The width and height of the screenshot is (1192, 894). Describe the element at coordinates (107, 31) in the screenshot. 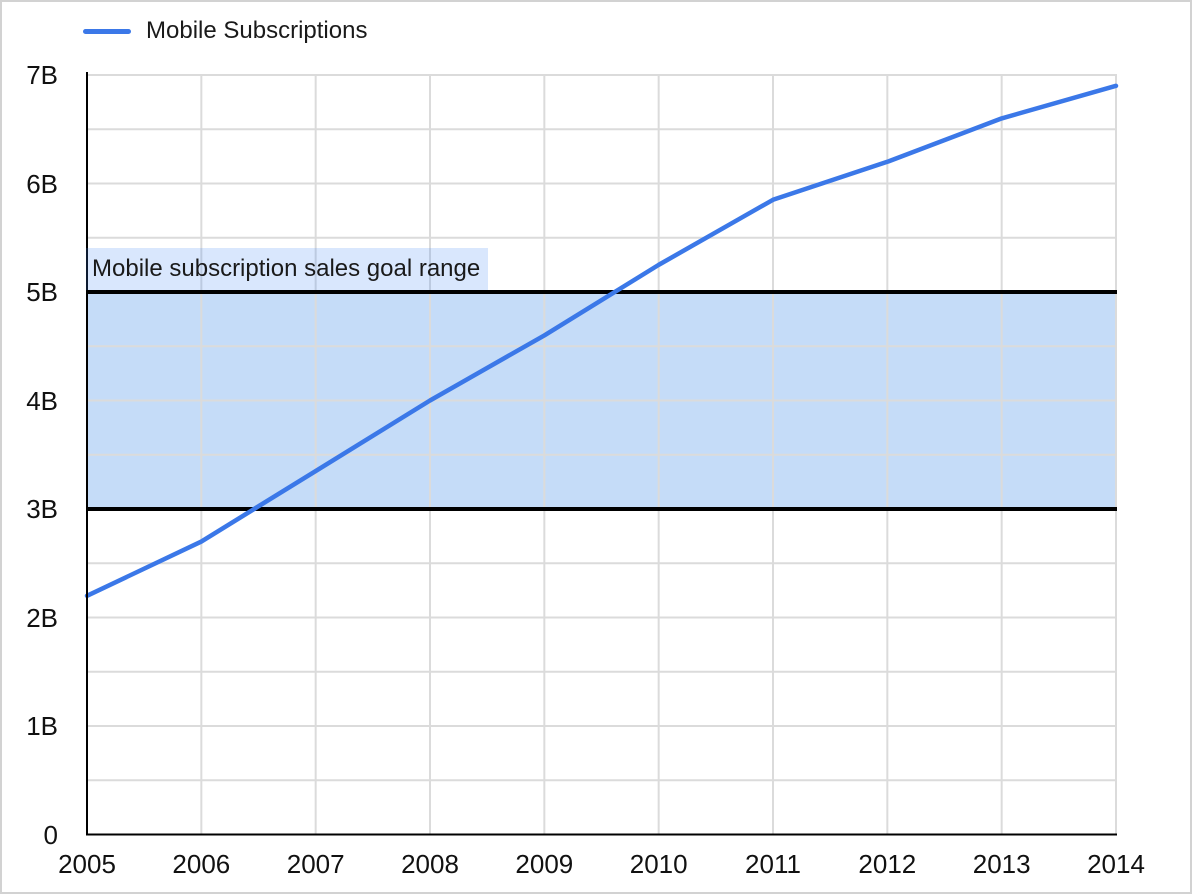

I see `legend-line-swatch` at that location.